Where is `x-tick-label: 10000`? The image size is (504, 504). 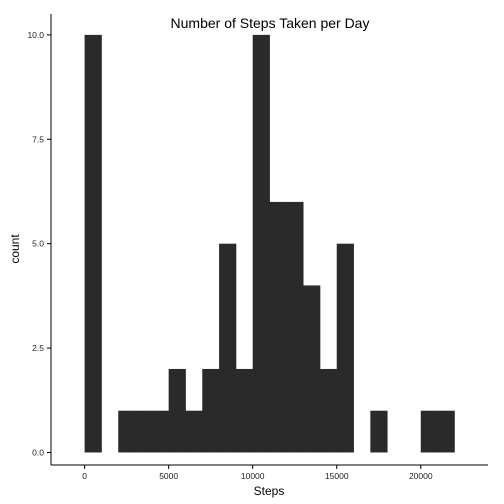
x-tick-label: 10000 is located at coordinates (253, 476).